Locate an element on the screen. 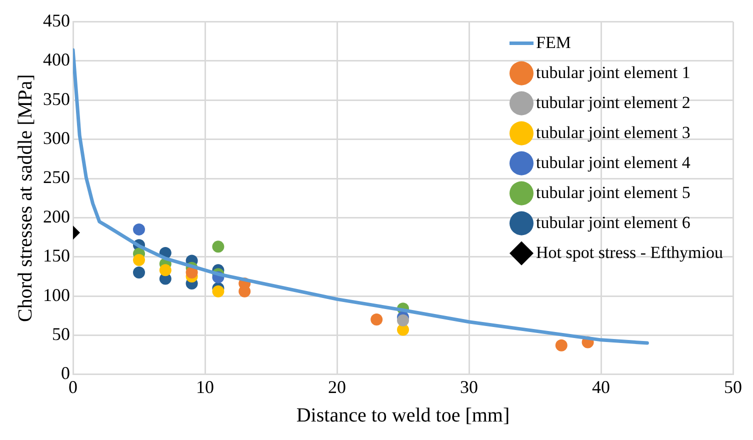 Image resolution: width=753 pixels, height=440 pixels. y-tick-label: 250 is located at coordinates (56, 177).